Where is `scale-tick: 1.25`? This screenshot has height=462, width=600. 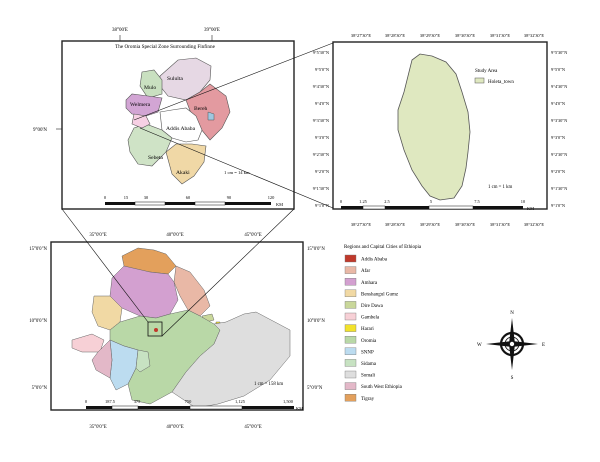 scale-tick: 1.25 is located at coordinates (363, 201).